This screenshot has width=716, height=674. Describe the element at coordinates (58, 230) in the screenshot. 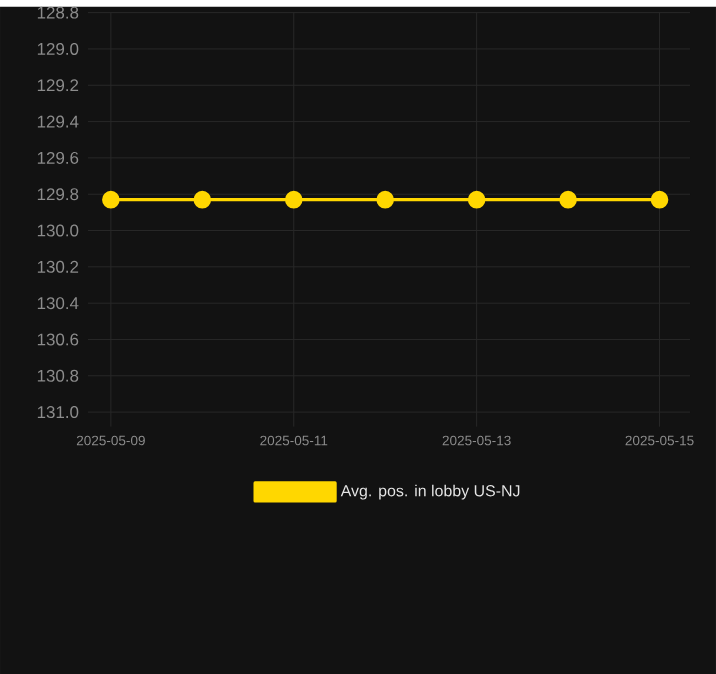

I see `y-tick-label: 130.0` at that location.